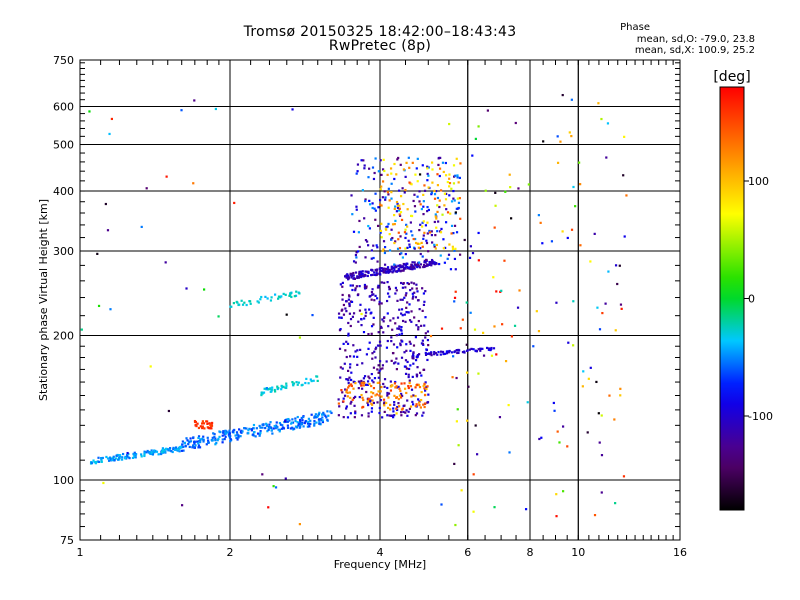 The image size is (800, 600). I want to click on y-tick-label: 75, so click(67, 540).